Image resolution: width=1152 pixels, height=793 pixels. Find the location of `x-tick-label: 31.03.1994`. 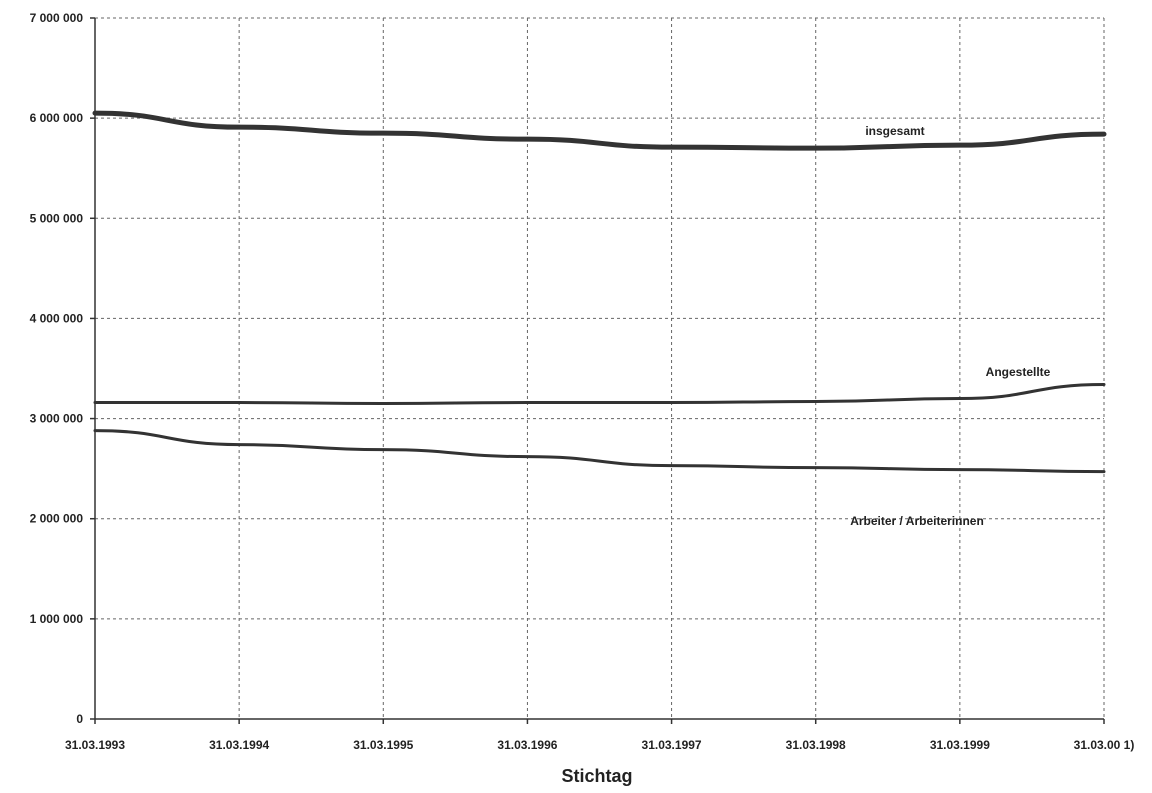

x-tick-label: 31.03.1994 is located at coordinates (239, 745).